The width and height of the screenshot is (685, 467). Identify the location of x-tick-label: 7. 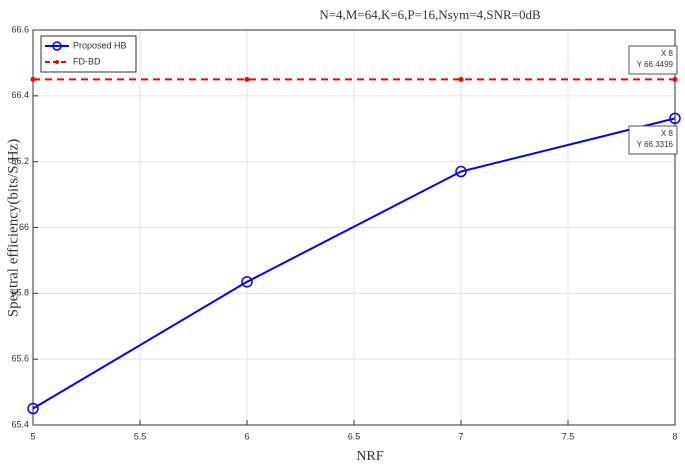
(460, 436).